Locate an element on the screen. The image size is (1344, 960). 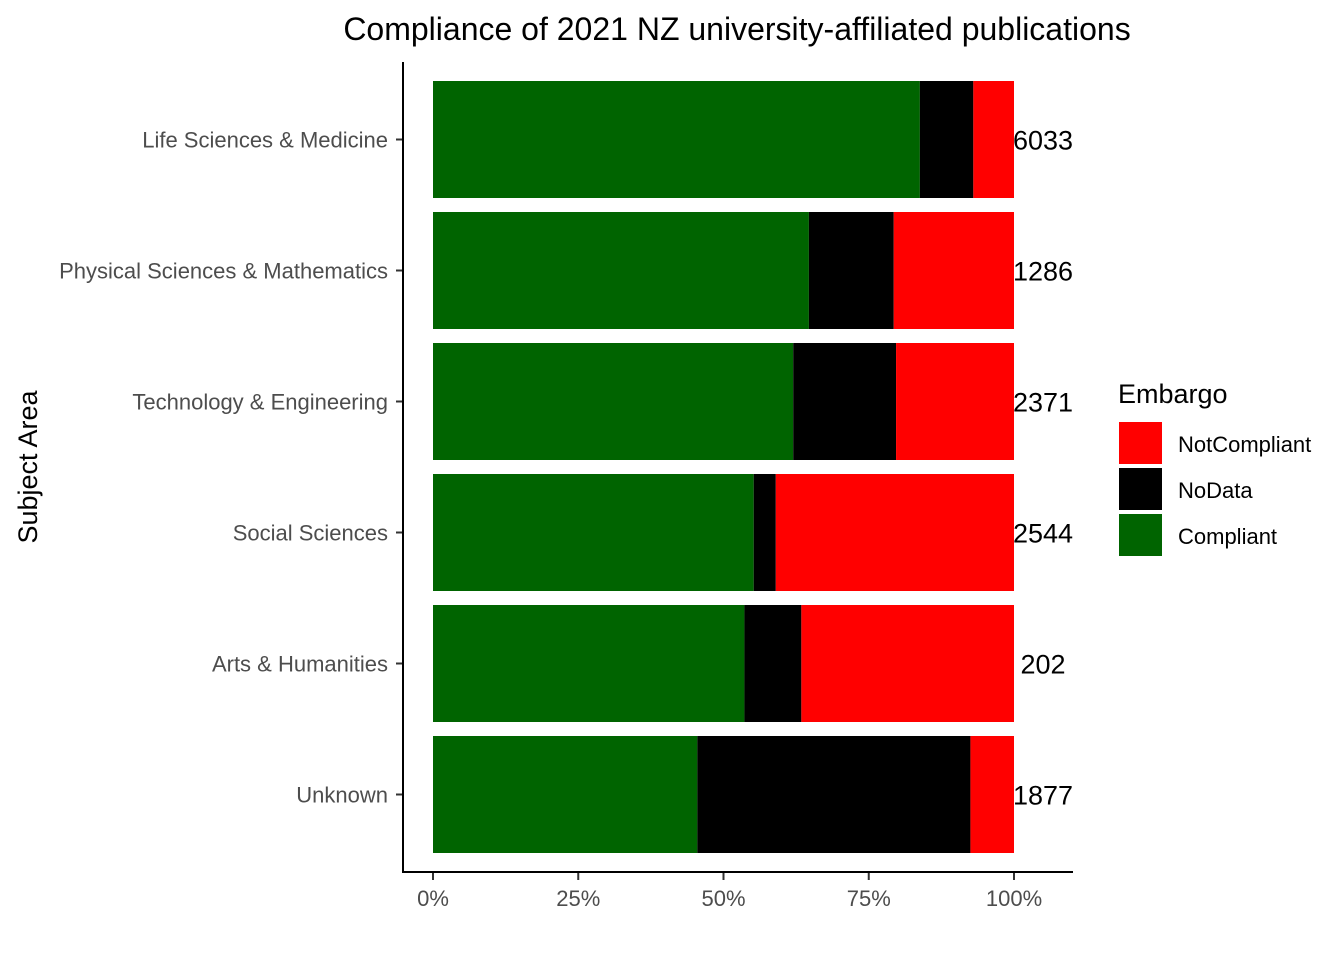
legend-title: Embargo is located at coordinates (1173, 394).